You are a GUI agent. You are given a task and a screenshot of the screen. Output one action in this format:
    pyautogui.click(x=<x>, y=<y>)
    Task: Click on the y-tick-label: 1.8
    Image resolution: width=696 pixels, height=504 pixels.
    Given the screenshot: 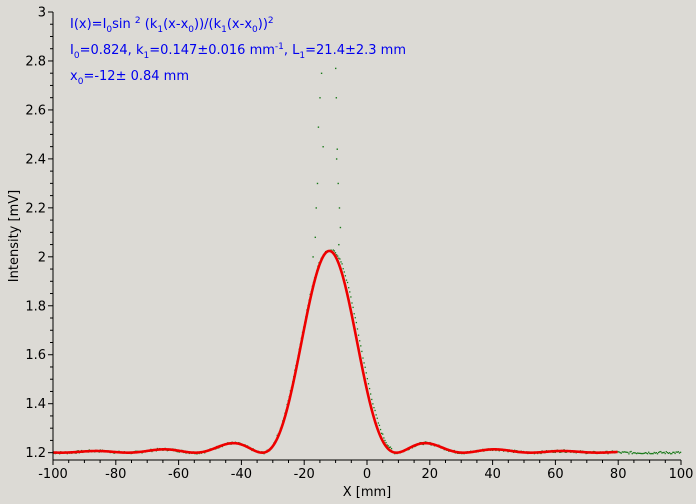 What is the action you would take?
    pyautogui.click(x=35, y=306)
    